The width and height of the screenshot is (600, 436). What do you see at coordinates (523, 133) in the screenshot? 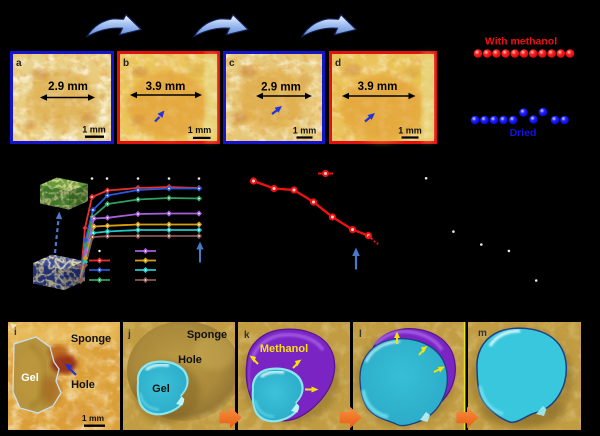
I see `svg-text: Dried` at bounding box center [523, 133].